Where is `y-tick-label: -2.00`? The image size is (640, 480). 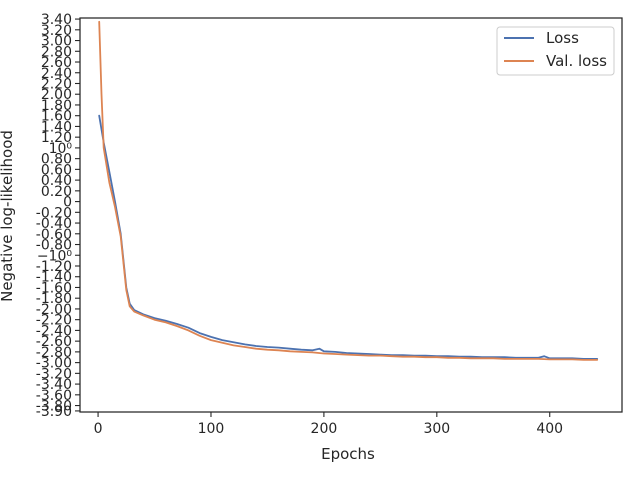
y-tick-label: -2.00 is located at coordinates (54, 310).